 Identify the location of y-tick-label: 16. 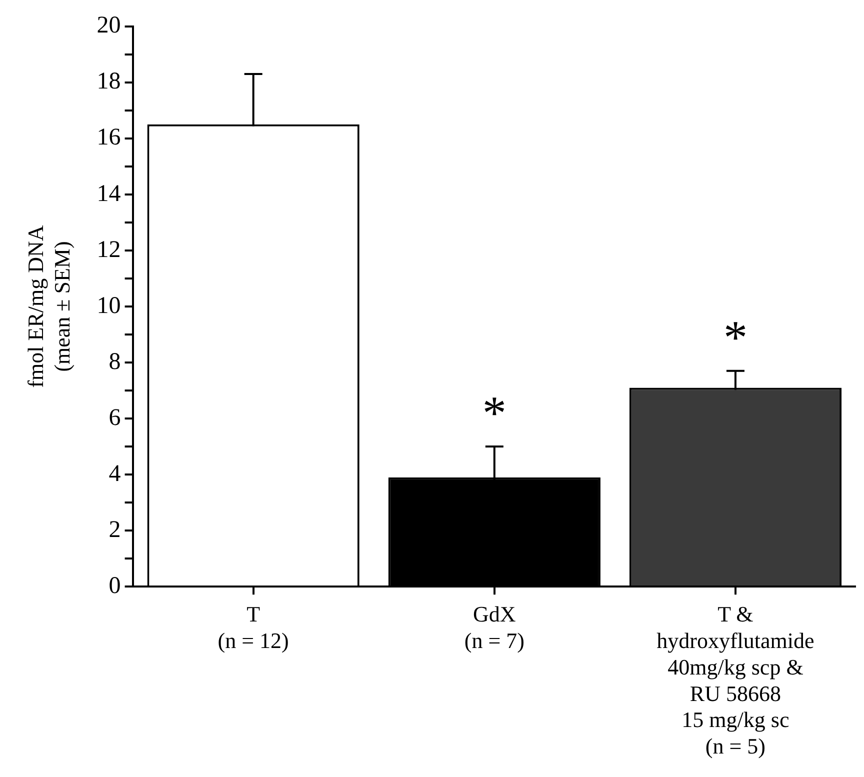
(108, 137).